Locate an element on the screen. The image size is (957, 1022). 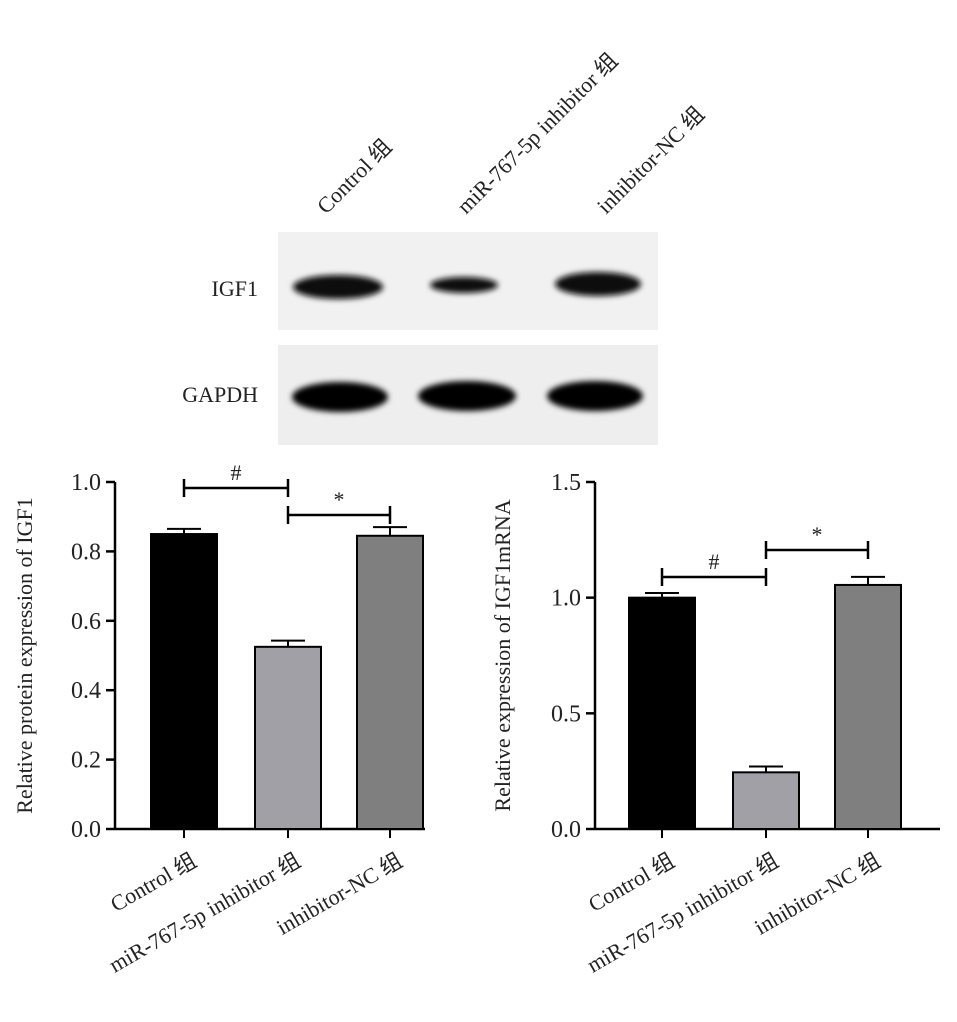
y-axis-title: Relative protein expression of IGF1 is located at coordinates (24, 655).